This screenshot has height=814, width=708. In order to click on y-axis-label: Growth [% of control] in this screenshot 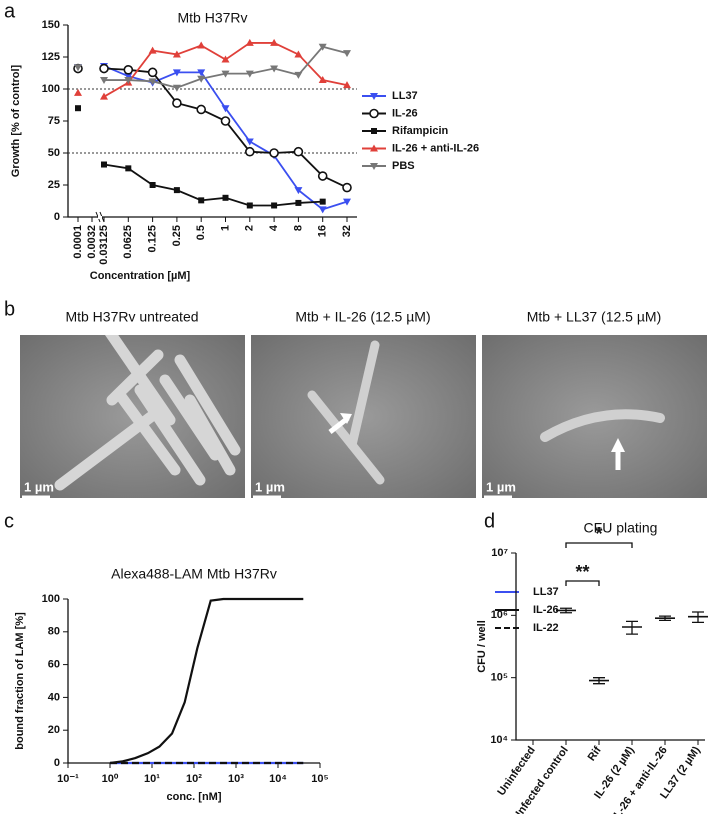, I will do `click(16, 120)`.